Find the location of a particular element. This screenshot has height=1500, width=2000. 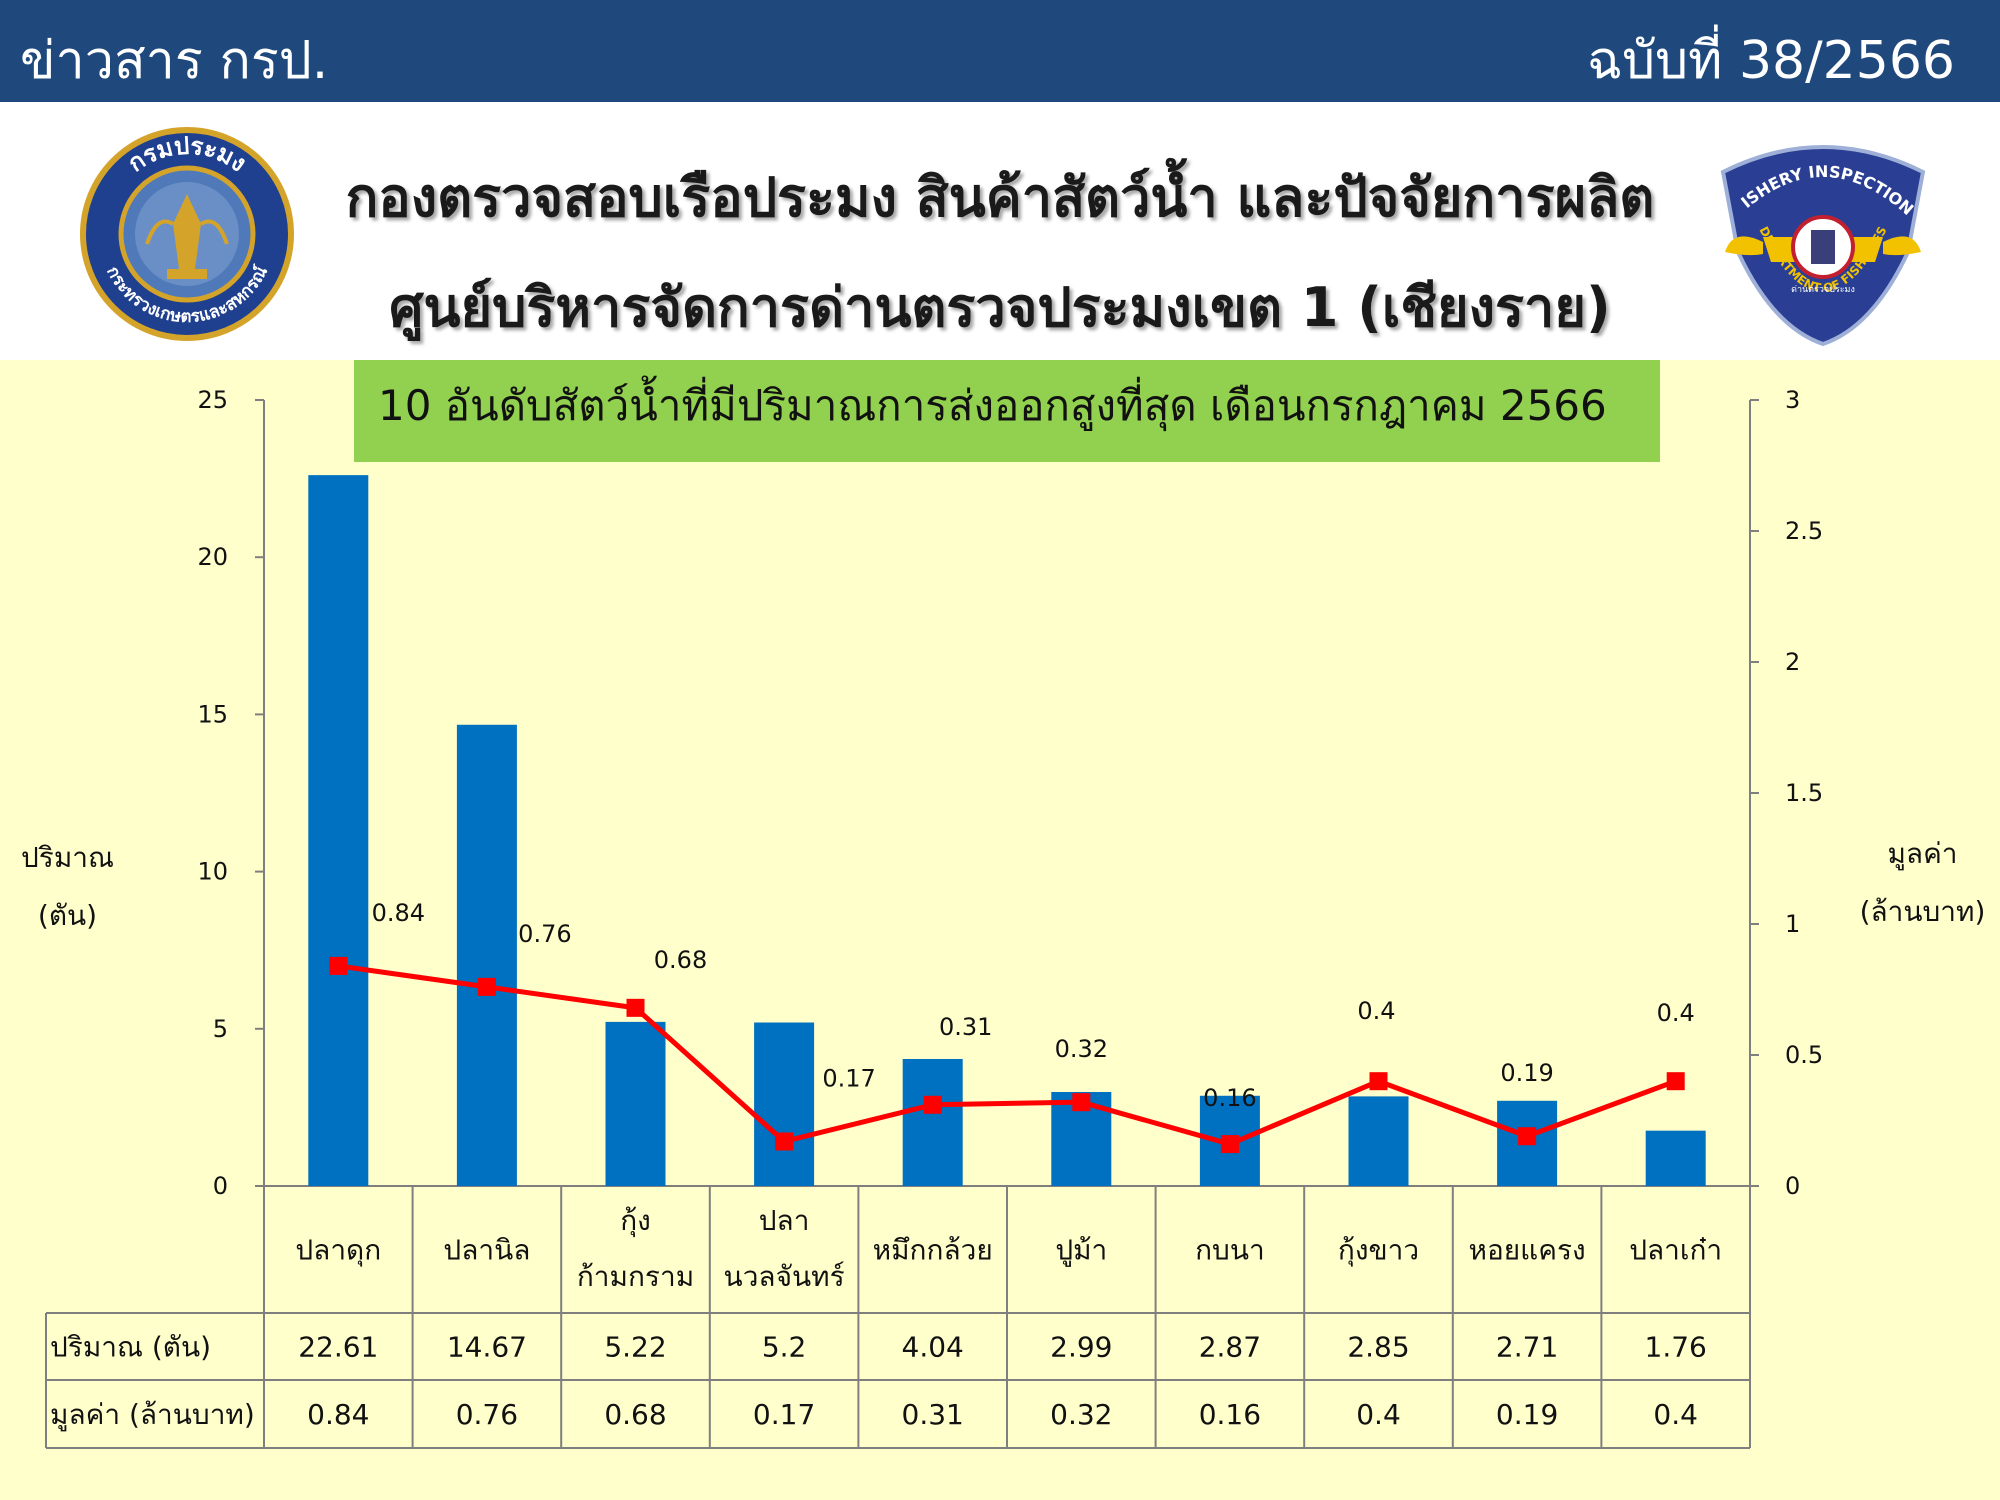

y-axis-right-label: มูลค่า (ล้านบาท) is located at coordinates (1922, 882).